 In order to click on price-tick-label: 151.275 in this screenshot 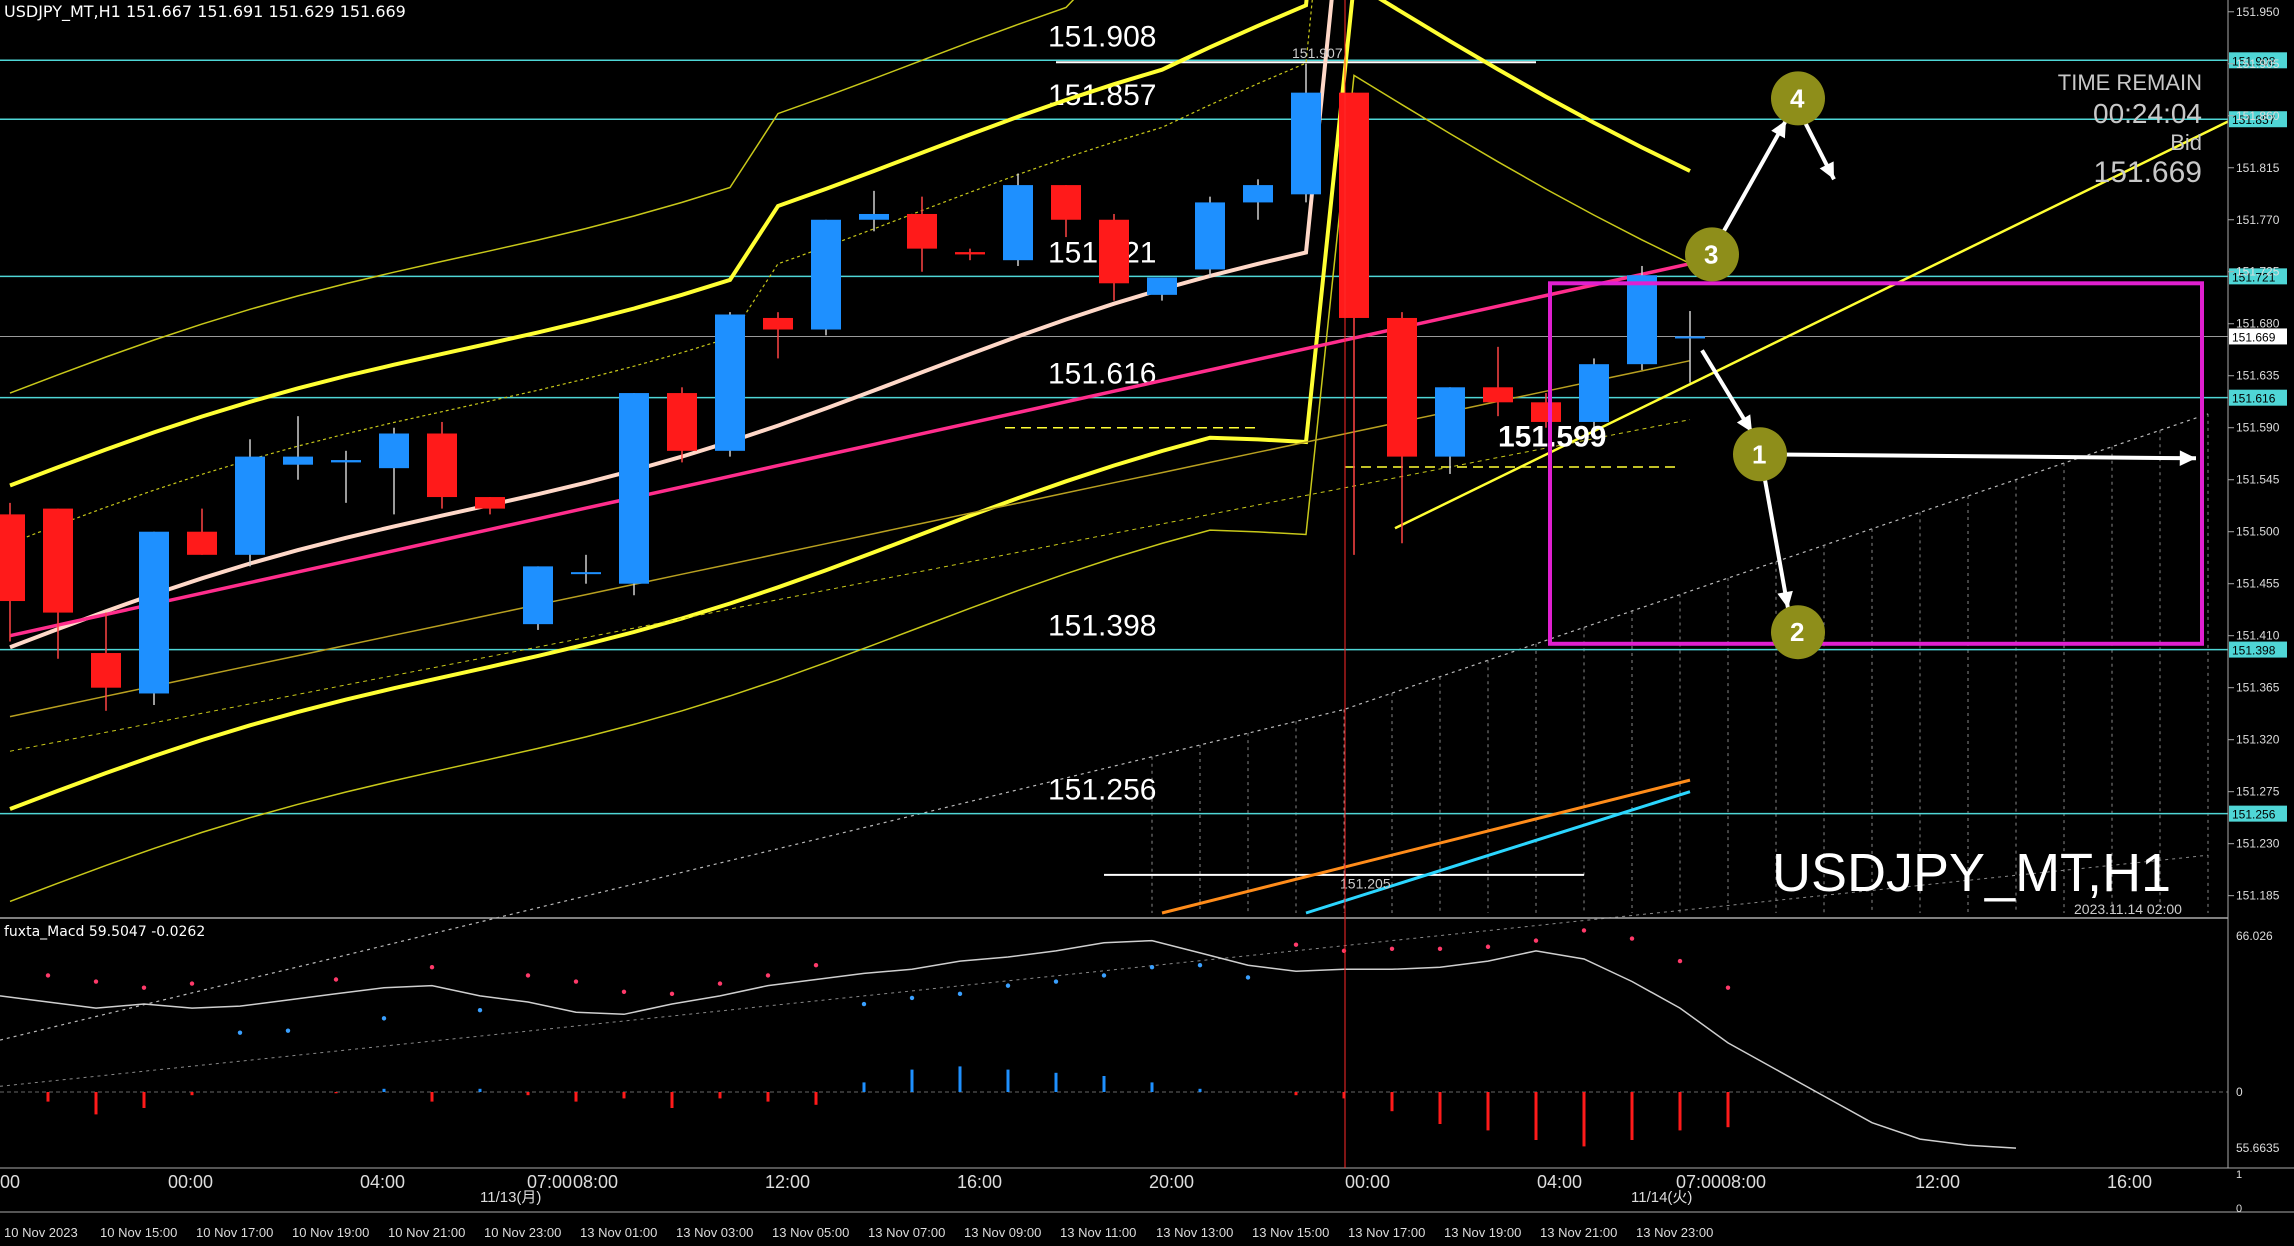, I will do `click(2258, 792)`.